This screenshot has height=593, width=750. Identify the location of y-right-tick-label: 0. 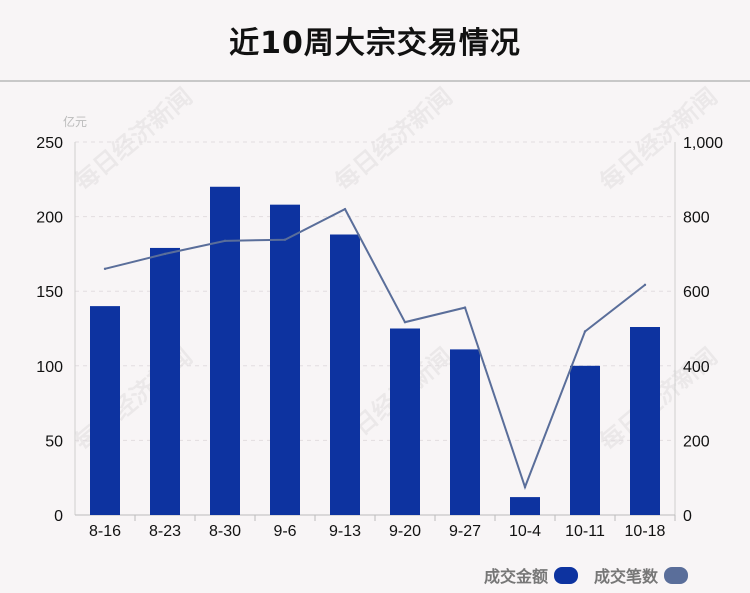
(687, 516).